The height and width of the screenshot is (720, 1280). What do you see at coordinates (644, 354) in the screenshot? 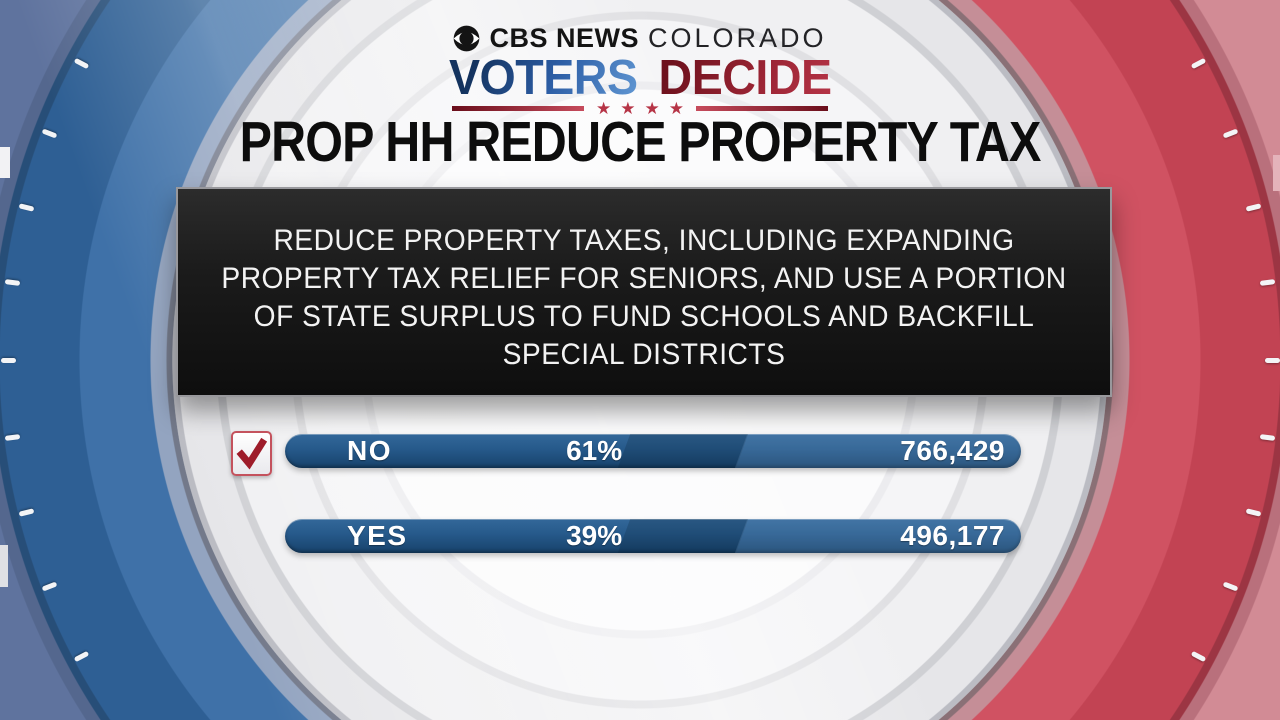
I see `description-line: SPECIAL DISTRICTS` at bounding box center [644, 354].